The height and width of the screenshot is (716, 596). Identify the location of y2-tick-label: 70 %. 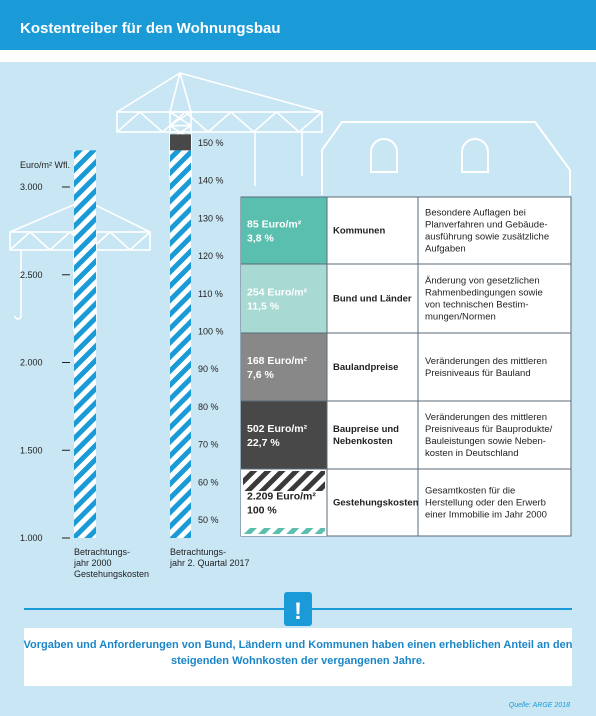
(208, 445).